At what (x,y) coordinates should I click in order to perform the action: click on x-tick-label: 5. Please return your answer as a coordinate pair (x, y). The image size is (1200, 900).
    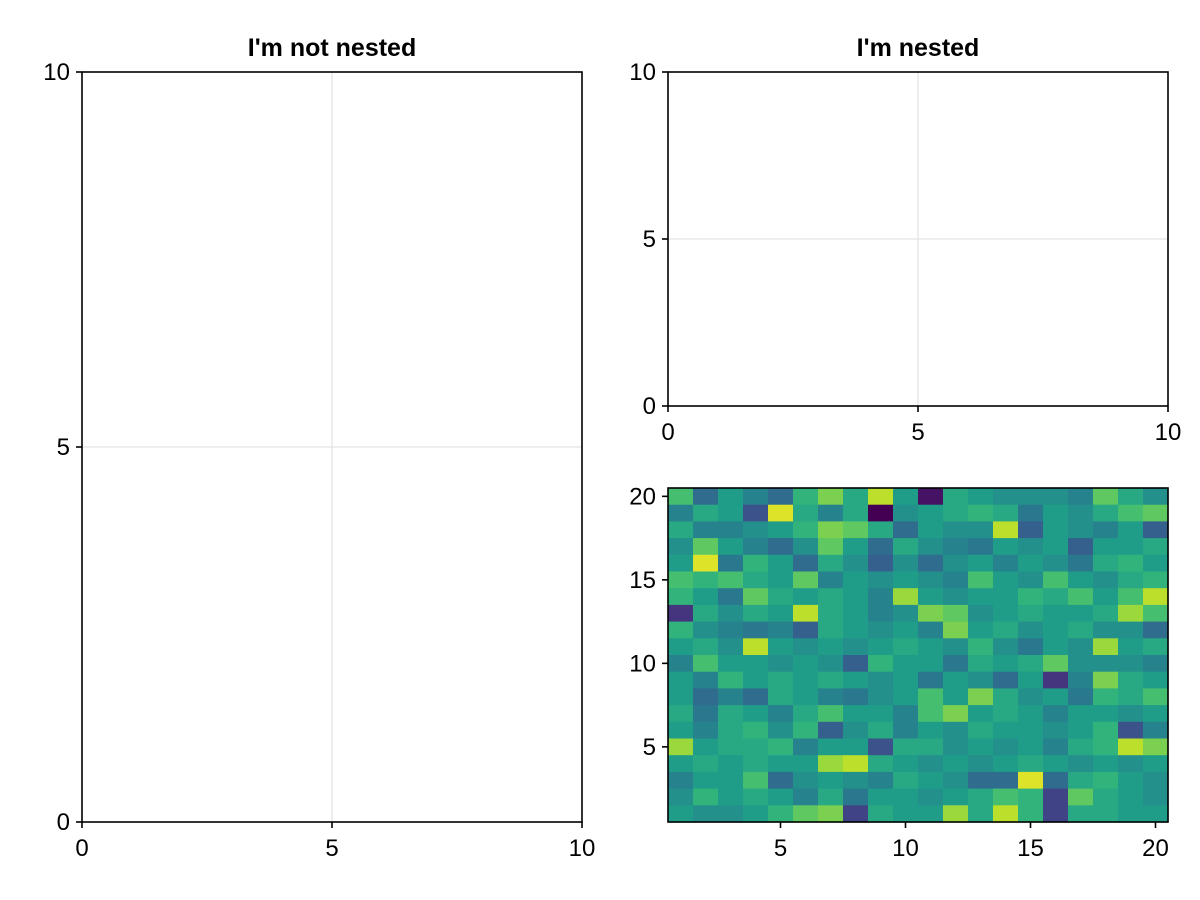
    Looking at the image, I should click on (780, 848).